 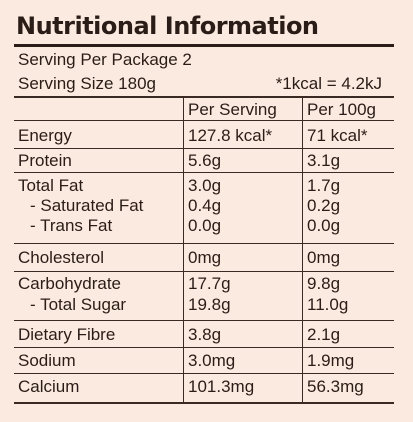 What do you see at coordinates (78, 304) in the screenshot?
I see `nutrient-sublabel: - Total Sugar` at bounding box center [78, 304].